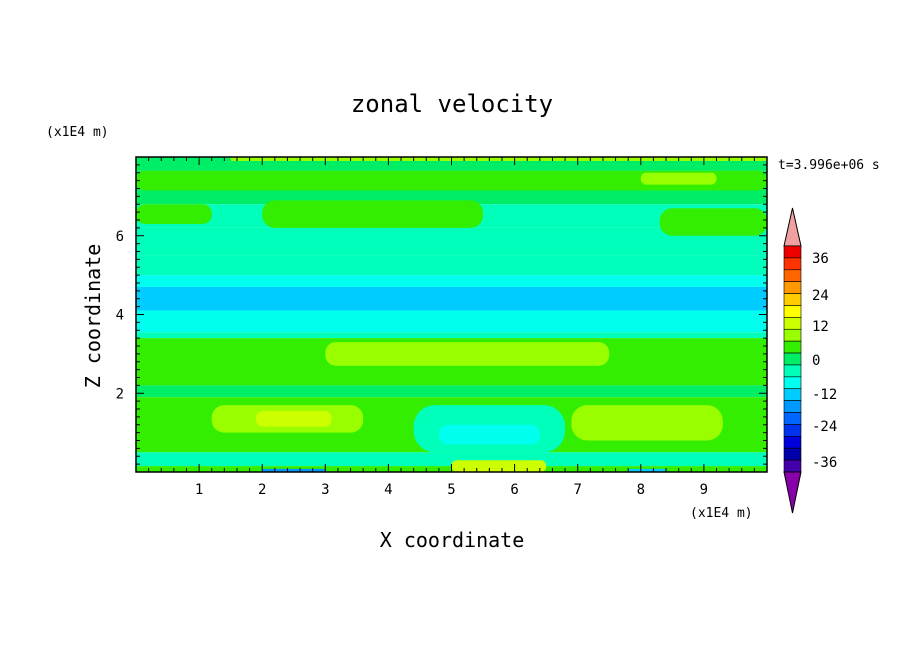 The height and width of the screenshot is (658, 904). What do you see at coordinates (704, 490) in the screenshot?
I see `x-tick-label: 9` at bounding box center [704, 490].